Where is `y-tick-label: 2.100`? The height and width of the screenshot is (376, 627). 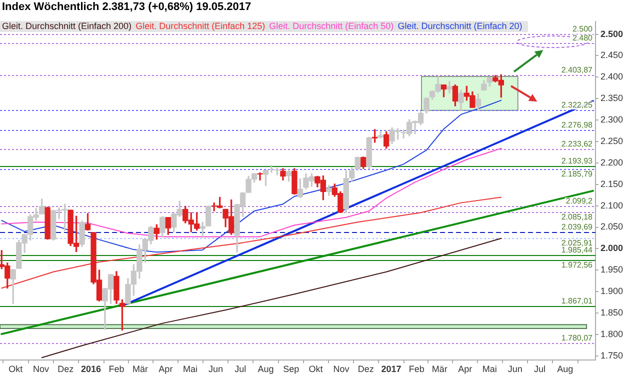 y-tick-label: 2.100 is located at coordinates (612, 205).